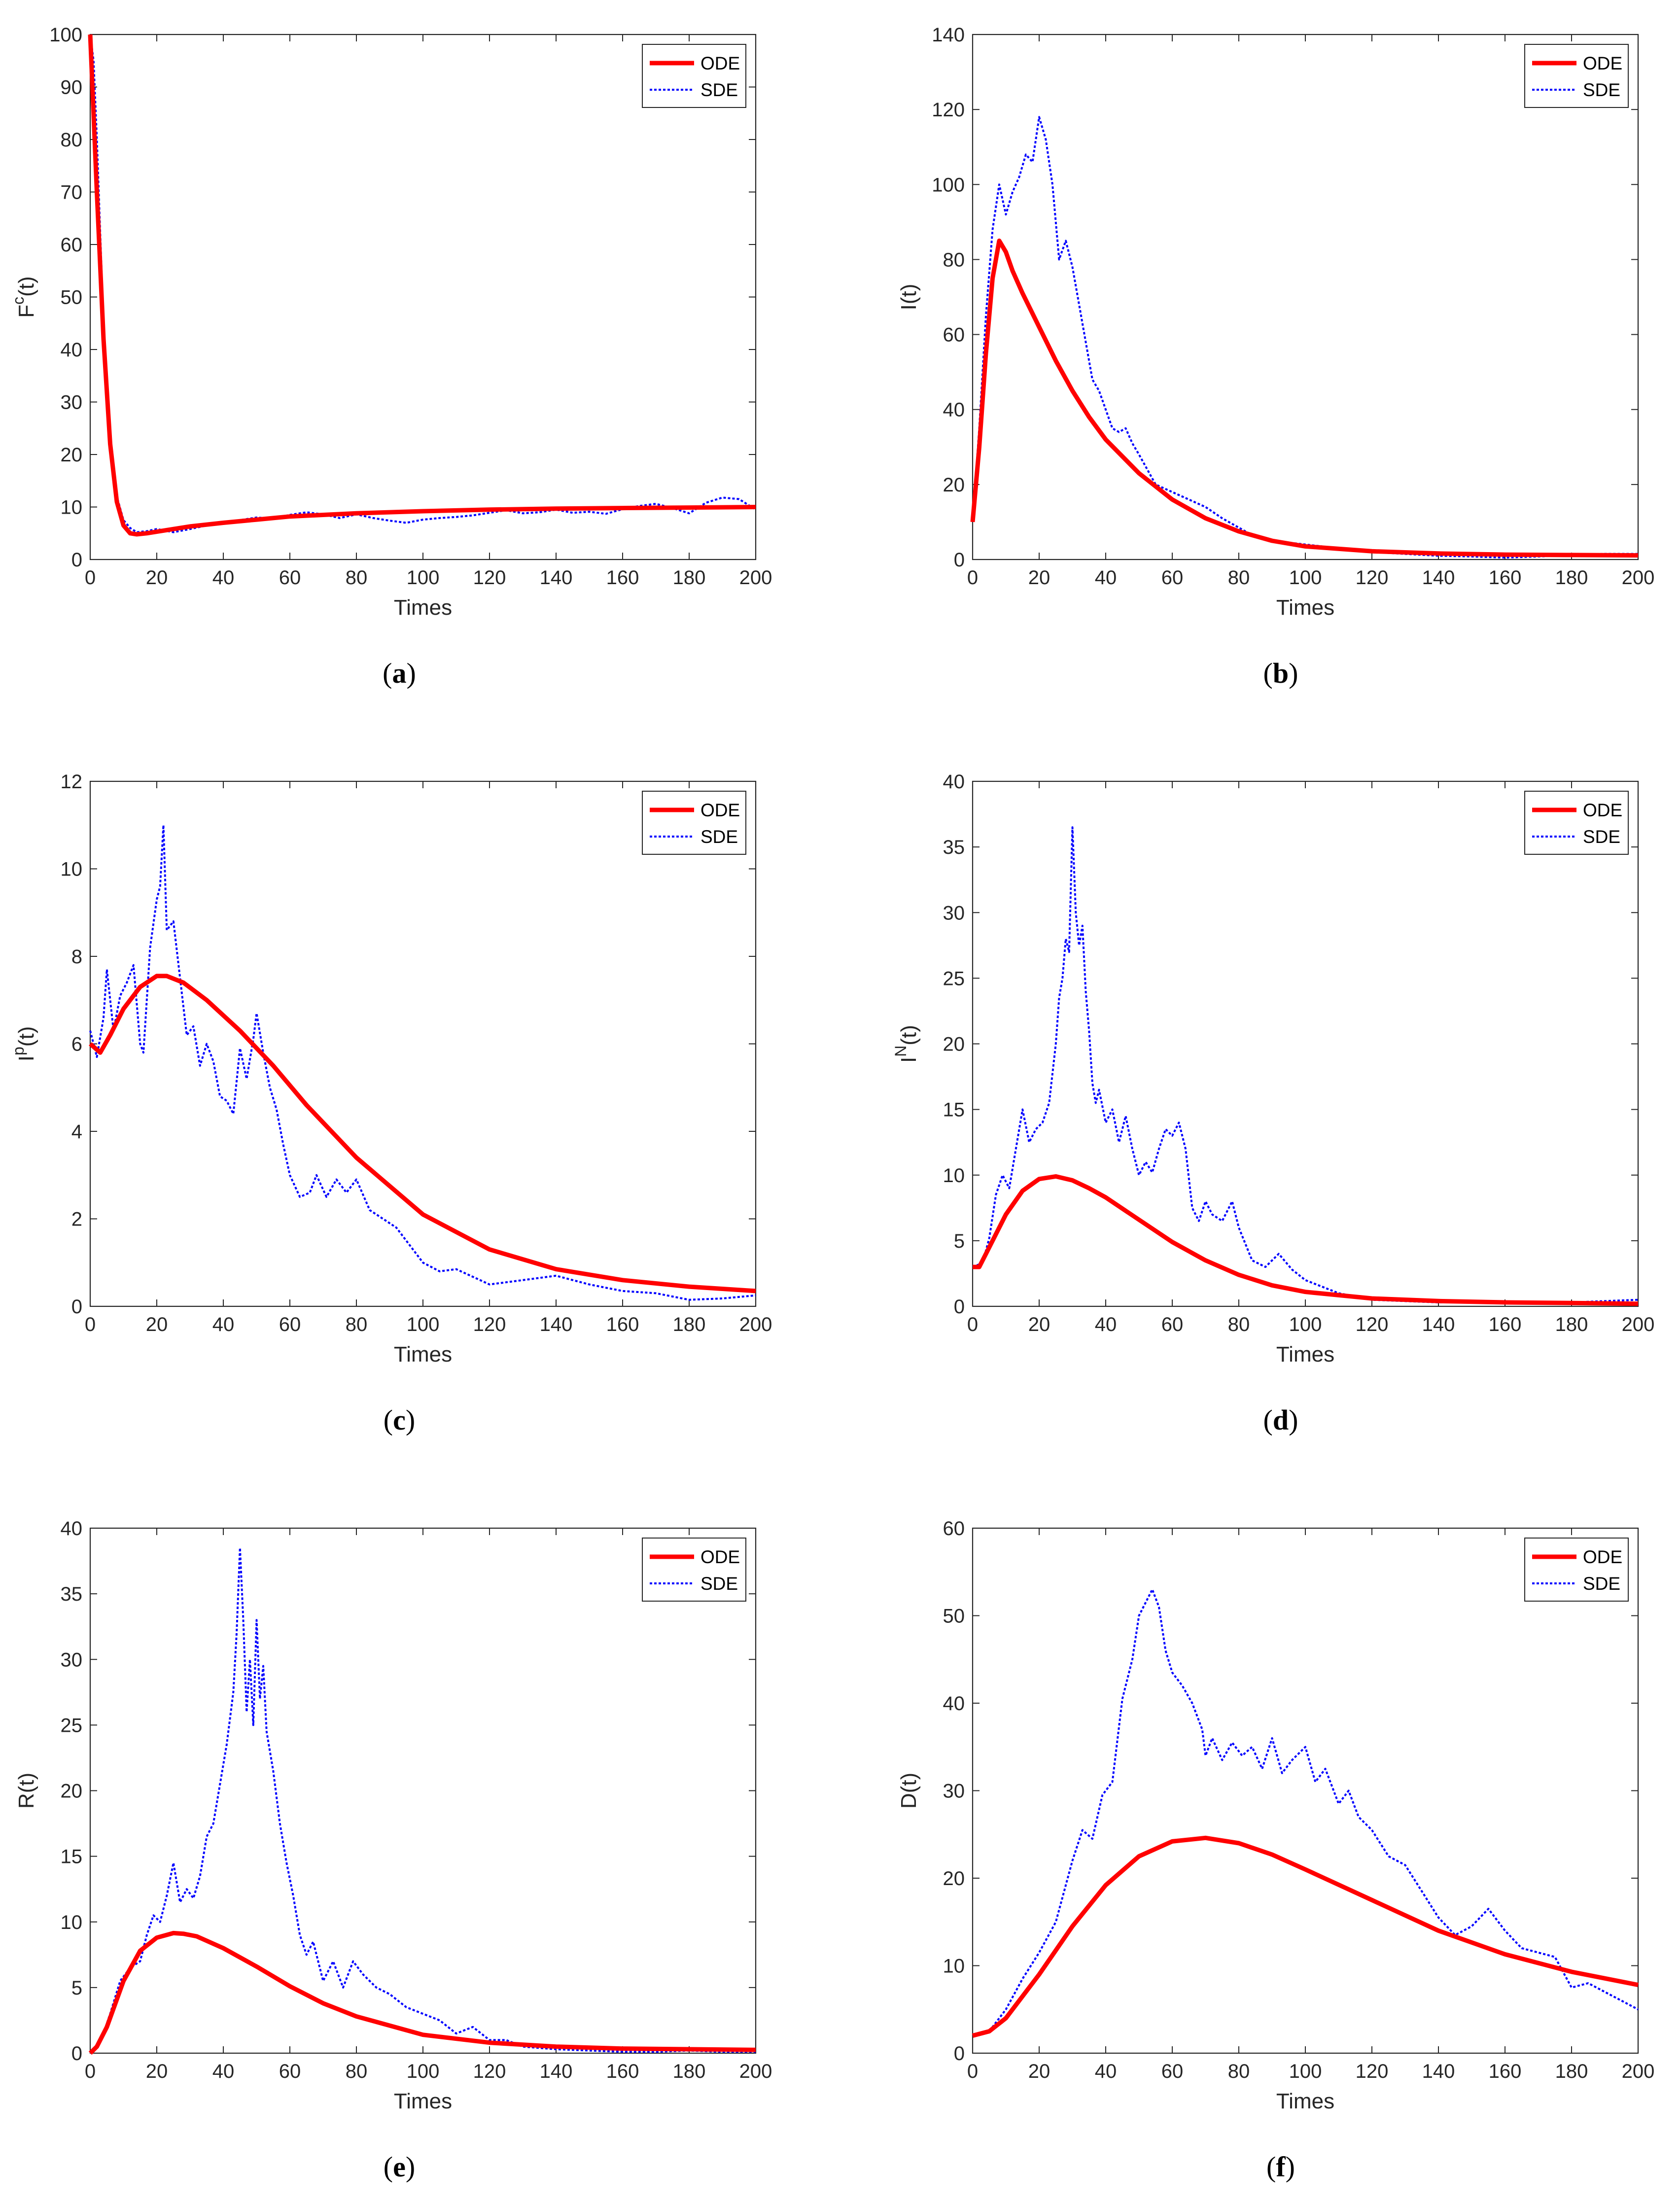  What do you see at coordinates (399, 2167) in the screenshot?
I see `panel-caption: (e)` at bounding box center [399, 2167].